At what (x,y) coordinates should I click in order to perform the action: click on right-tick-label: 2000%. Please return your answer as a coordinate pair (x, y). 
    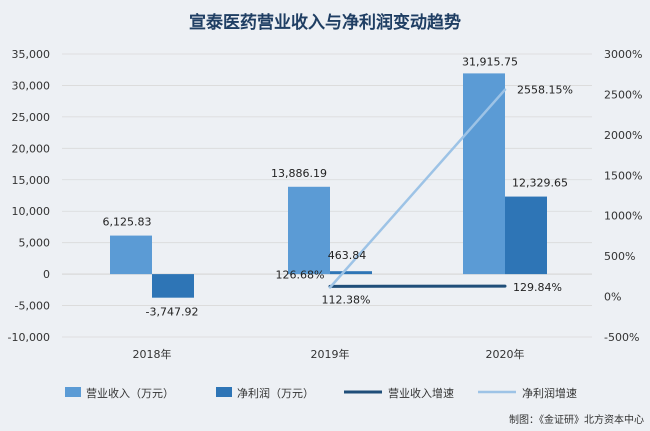
    Looking at the image, I should click on (623, 135).